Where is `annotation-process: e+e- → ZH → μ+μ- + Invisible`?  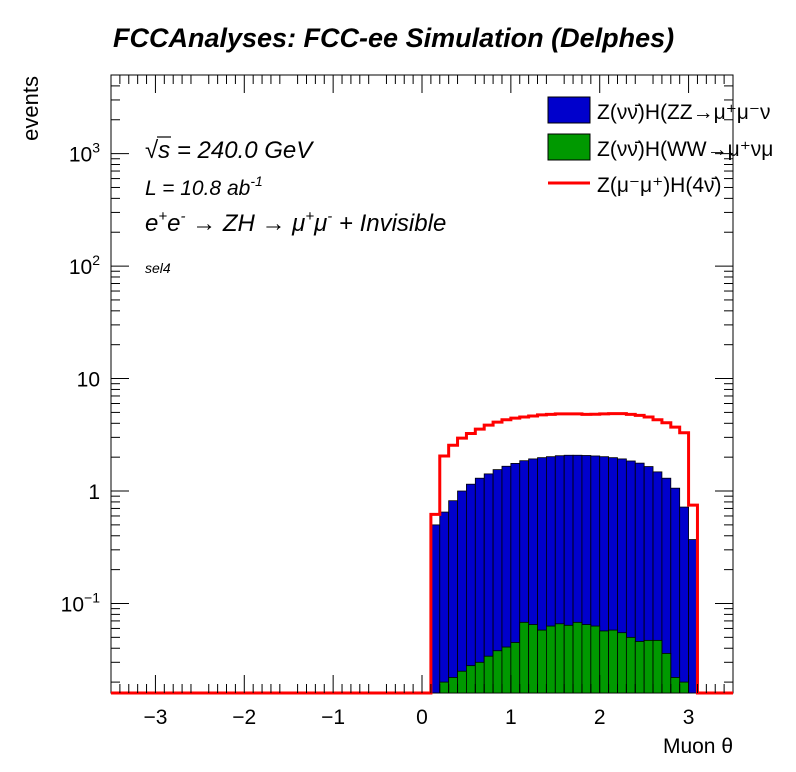
annotation-process: e+e- → ZH → μ+μ- + Invisible is located at coordinates (295, 222).